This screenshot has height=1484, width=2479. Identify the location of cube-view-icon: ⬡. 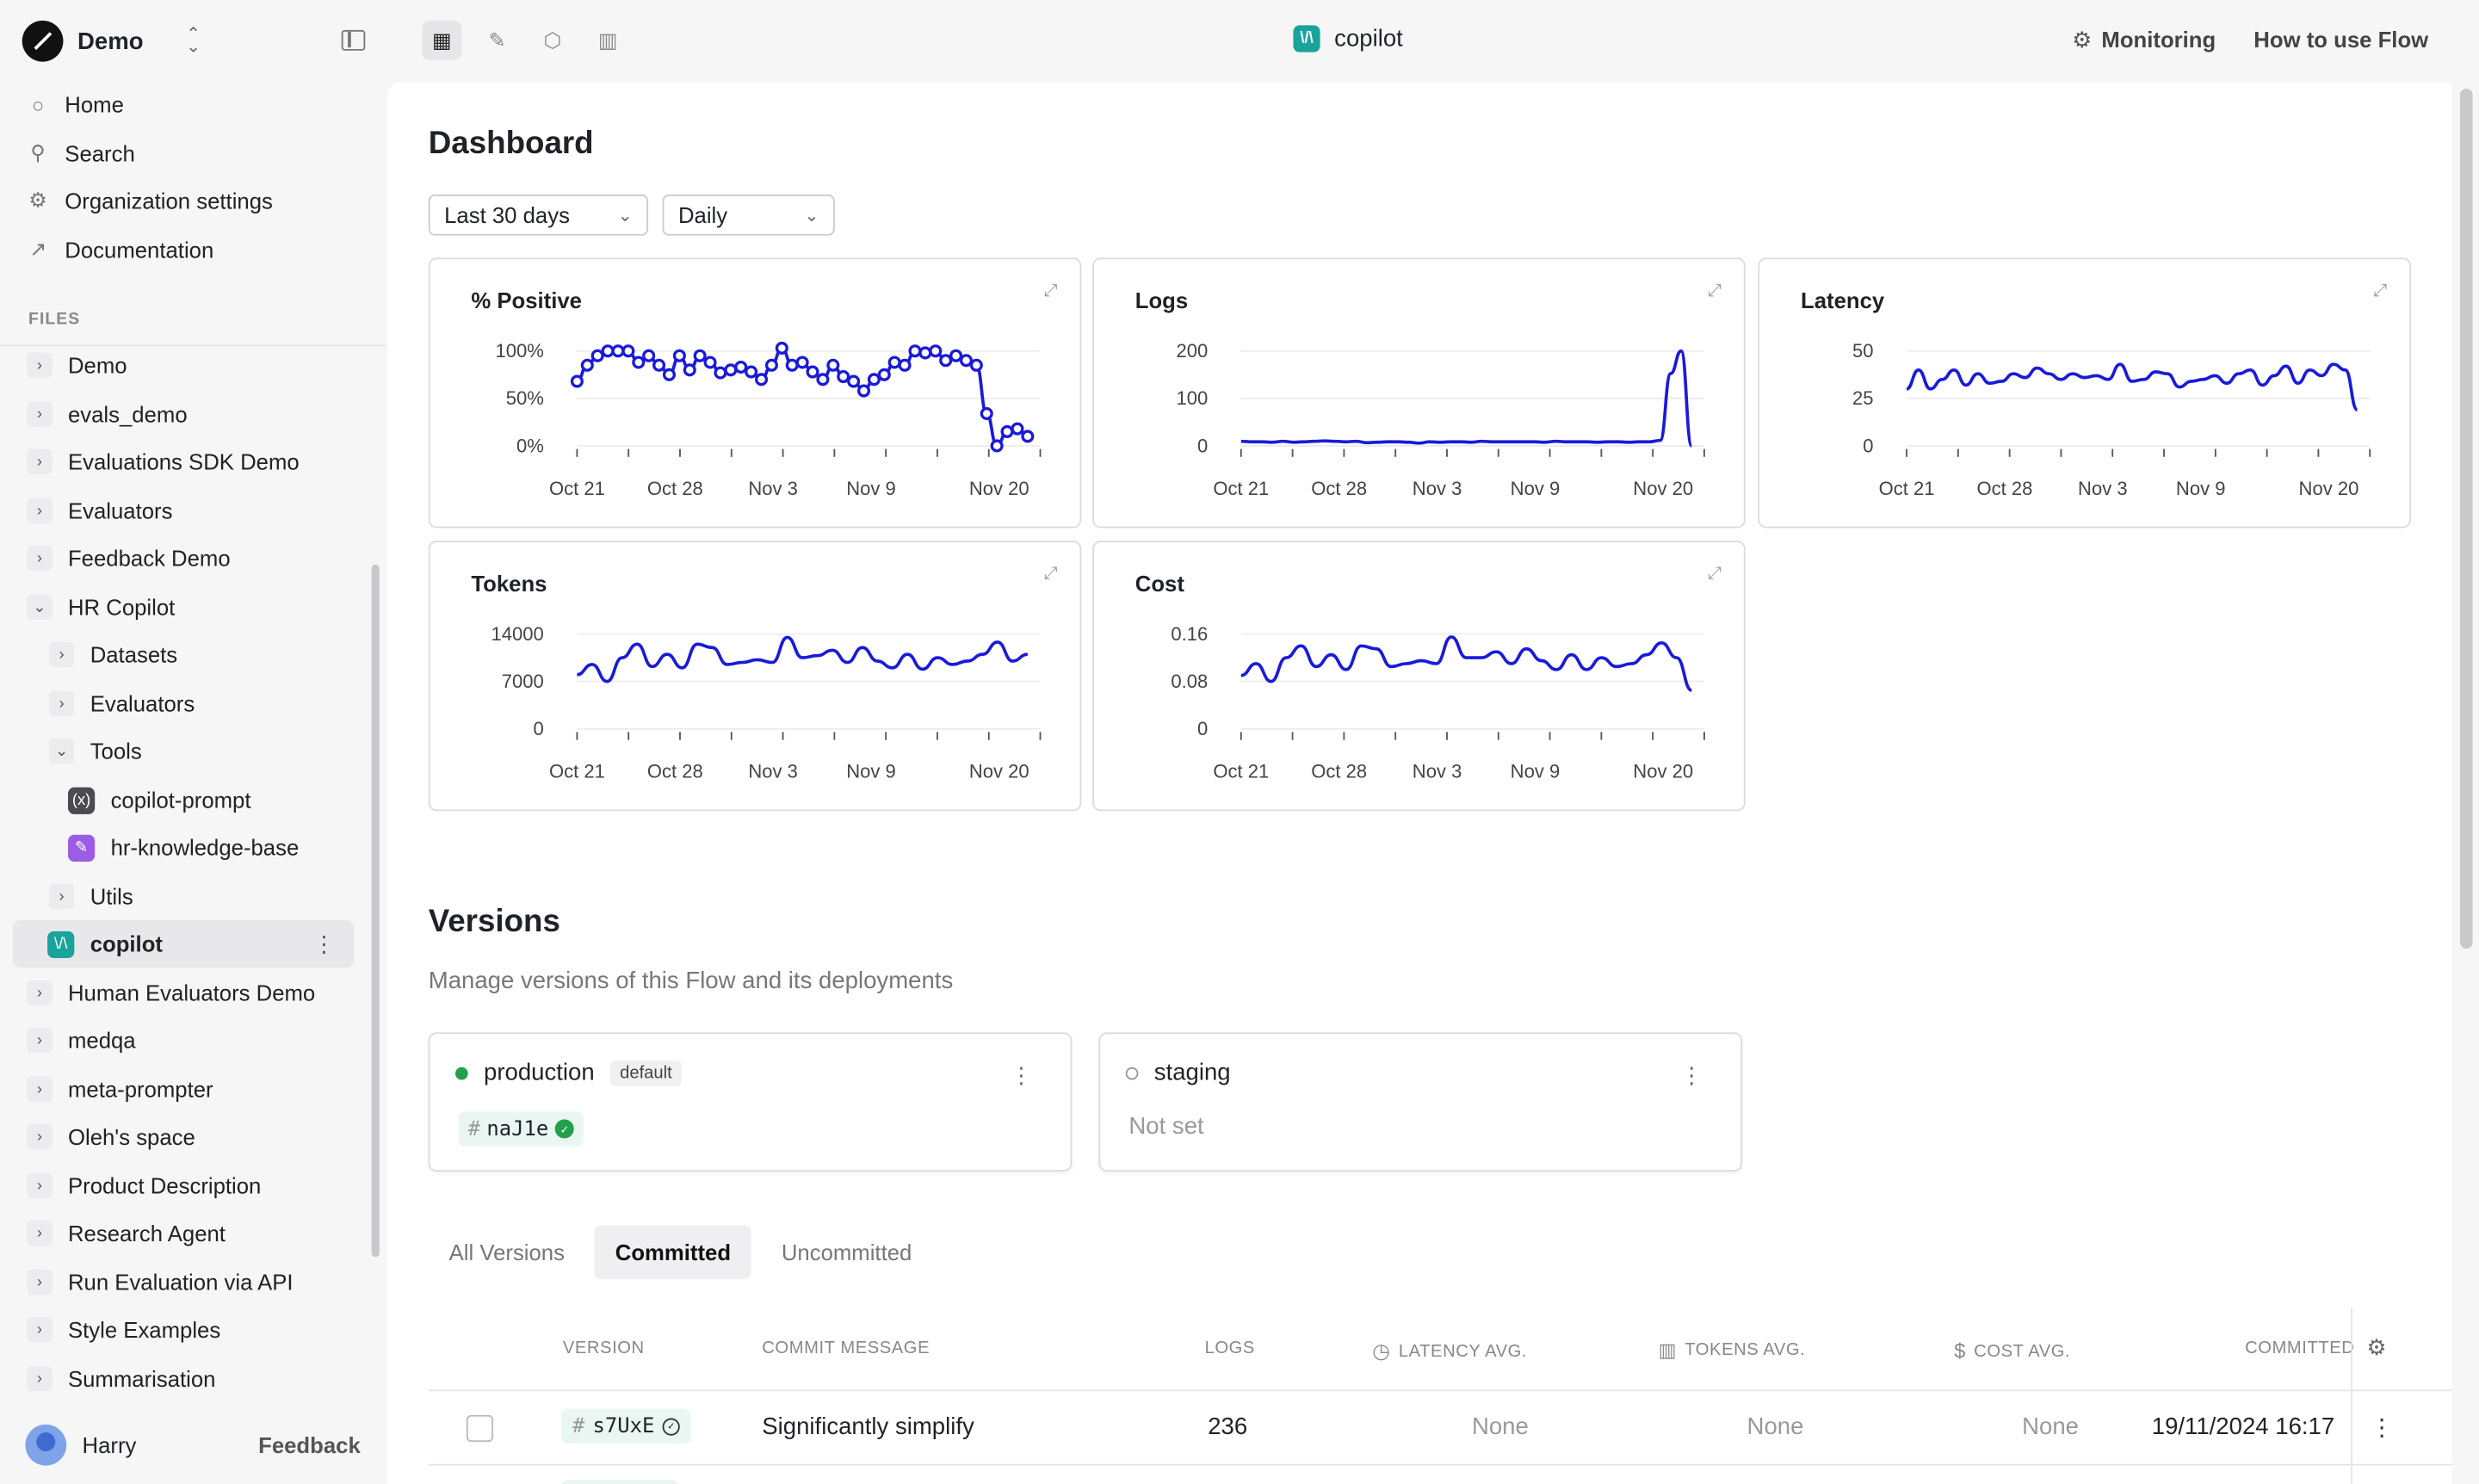
(552, 40).